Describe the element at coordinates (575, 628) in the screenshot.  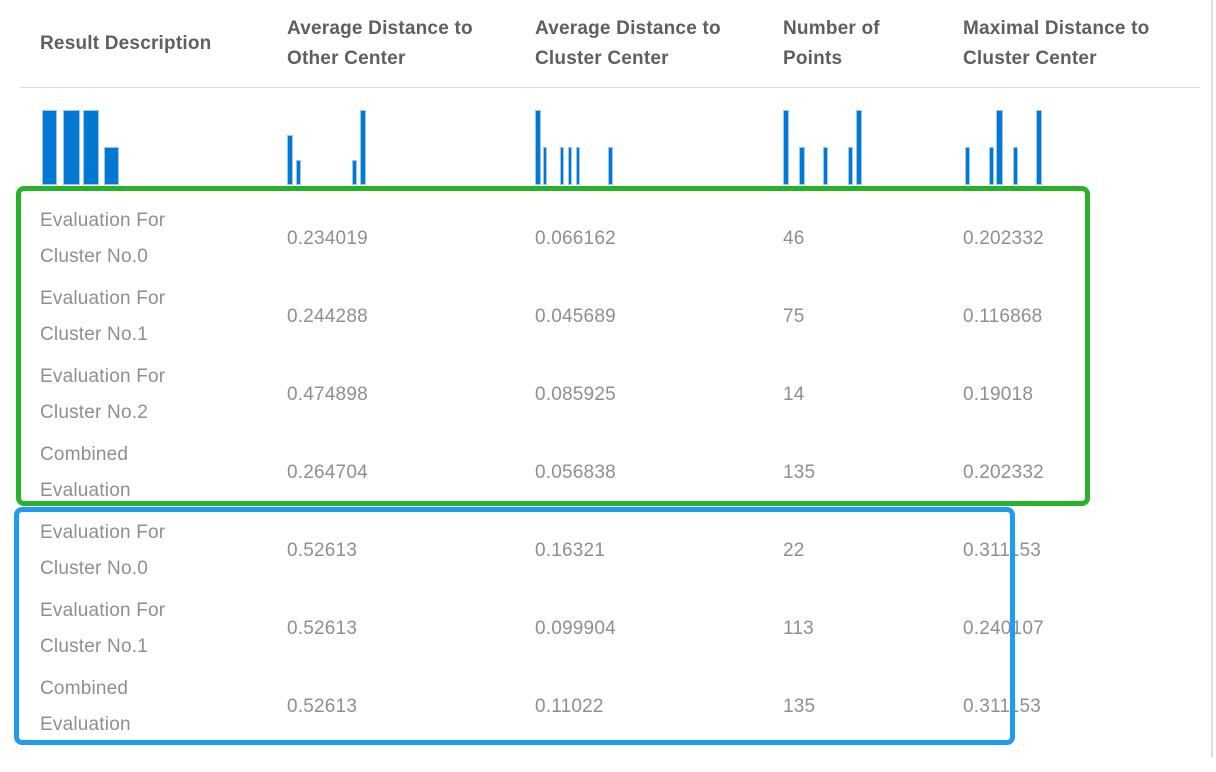
I see `cell-avg_cluster: 0.099904` at that location.